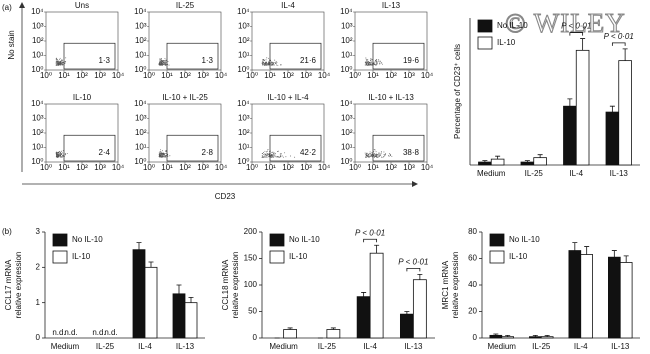  I want to click on y-axis-label: relative expression, so click(235, 285).